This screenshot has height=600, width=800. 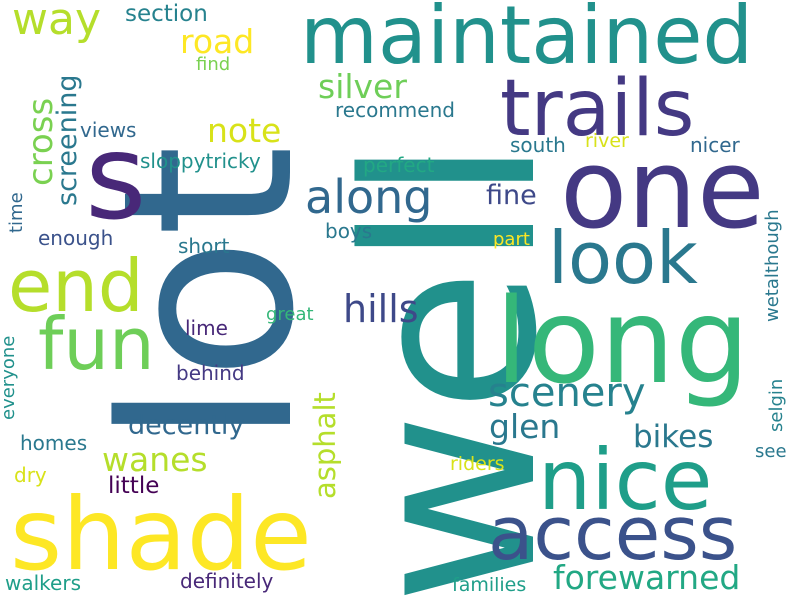 What do you see at coordinates (54, 443) in the screenshot?
I see `word-homes: homes` at bounding box center [54, 443].